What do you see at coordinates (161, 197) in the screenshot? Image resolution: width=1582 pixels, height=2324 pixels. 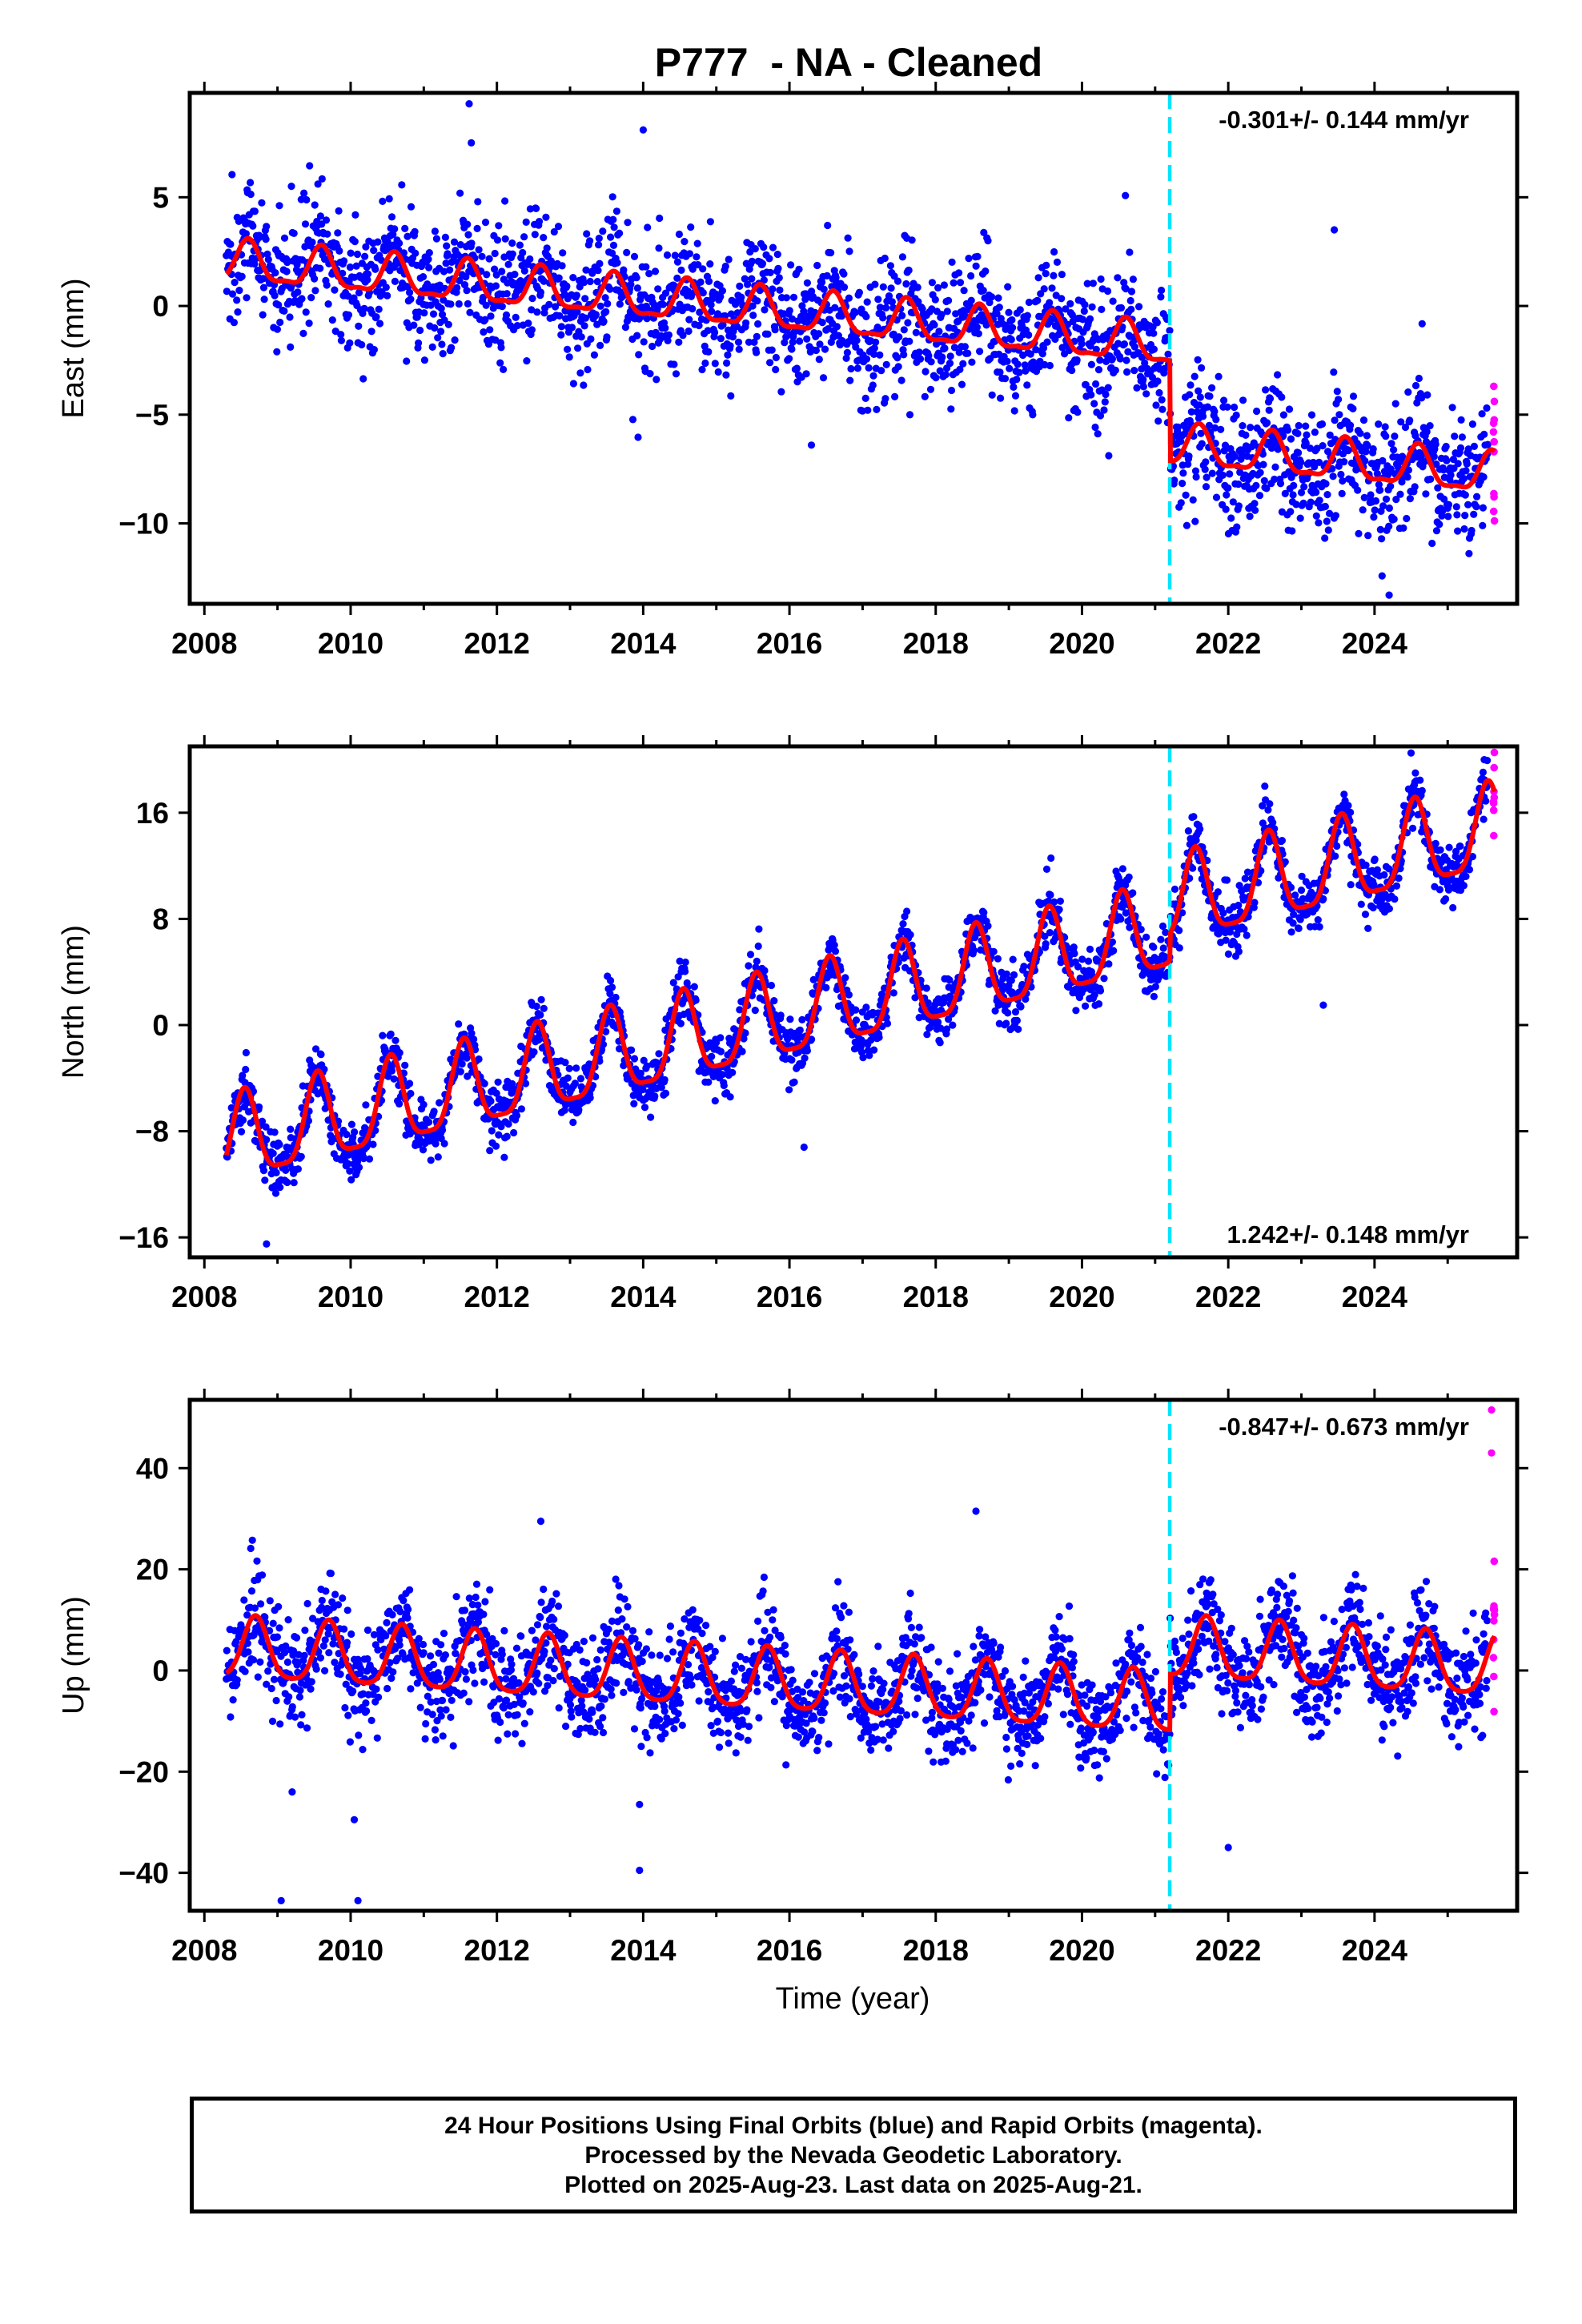 I see `y-tick-label: 5` at bounding box center [161, 197].